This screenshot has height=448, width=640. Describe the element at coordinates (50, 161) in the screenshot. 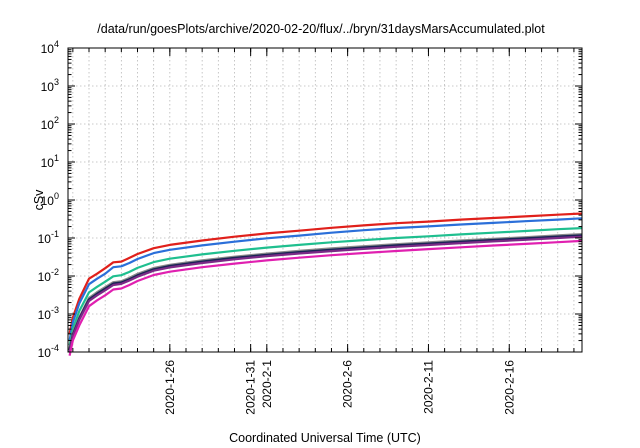

I see `y-tick-label: 10¹` at that location.